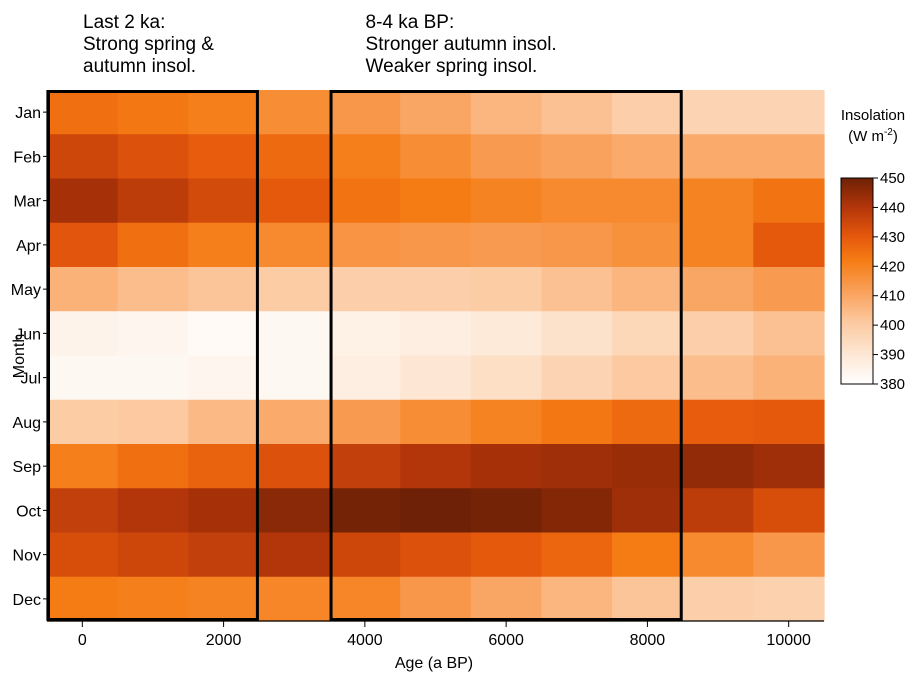 Image resolution: width=921 pixels, height=676 pixels. Describe the element at coordinates (365, 640) in the screenshot. I see `x-tick-label: 4000` at that location.